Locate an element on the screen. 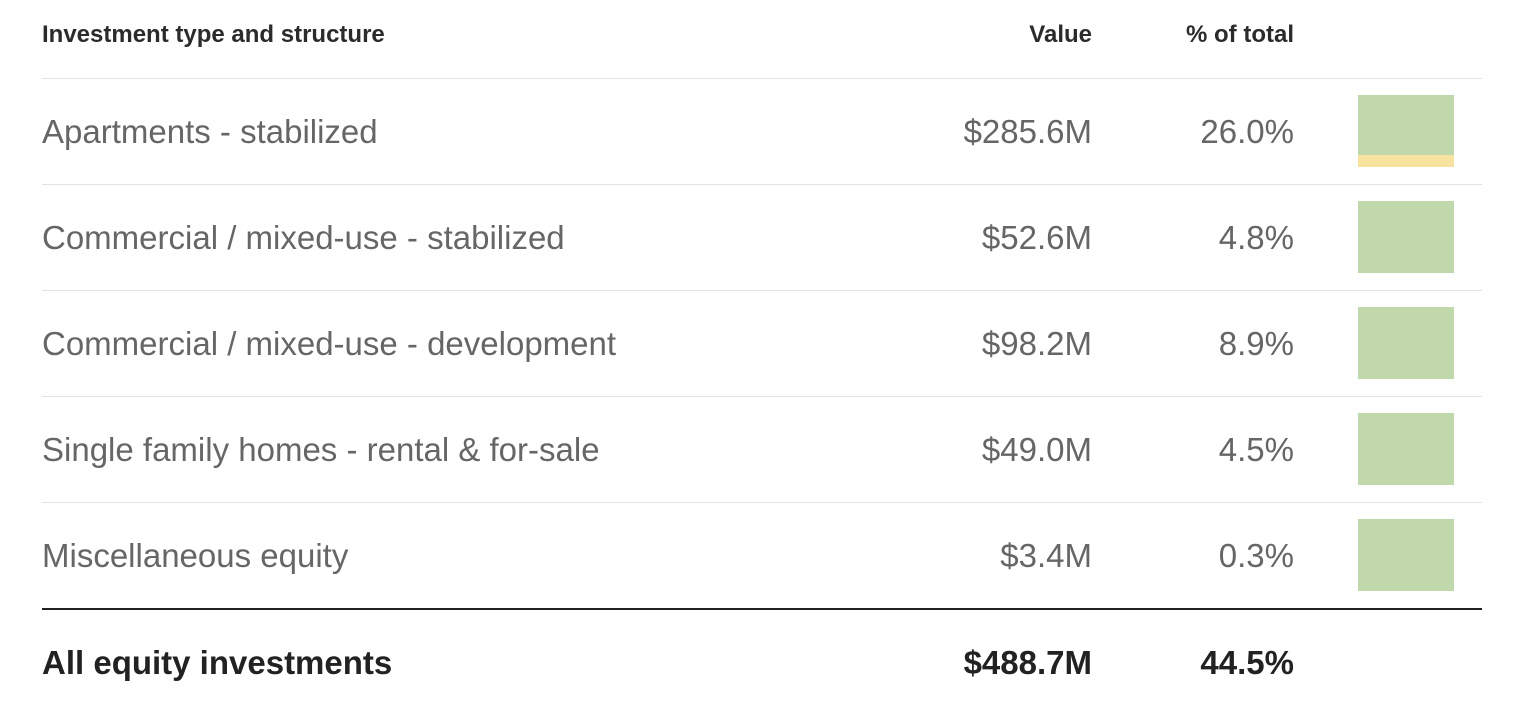 The image size is (1524, 718). total-value: $488.7M is located at coordinates (1027, 662).